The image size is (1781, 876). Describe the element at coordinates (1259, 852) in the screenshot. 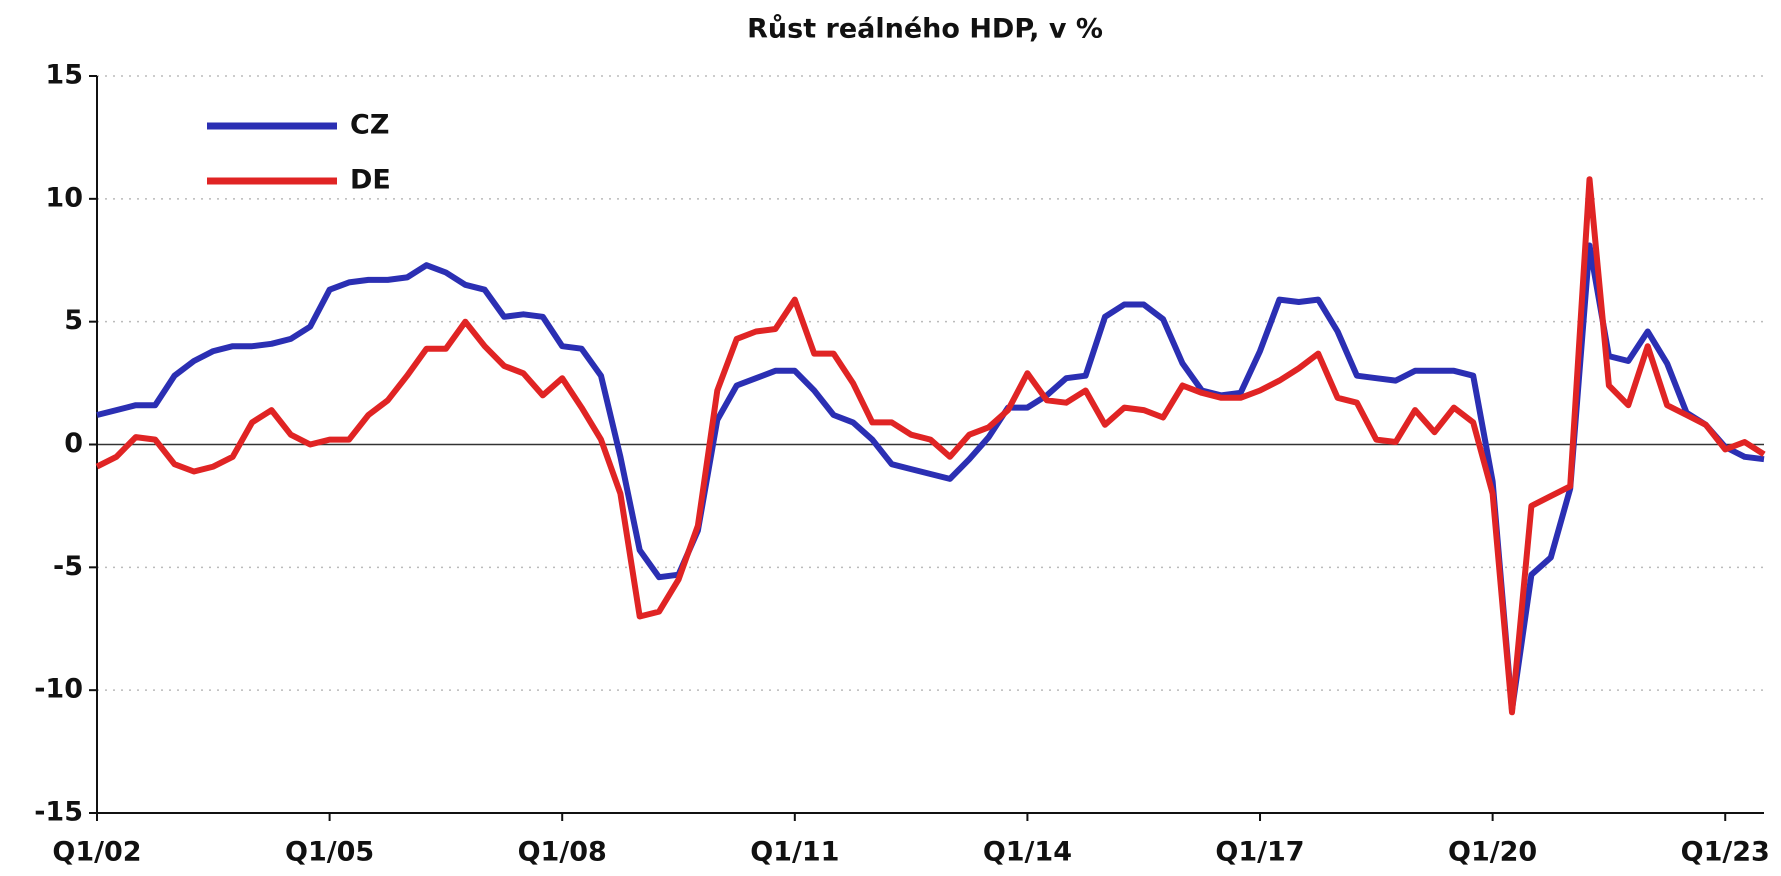

I see `x-tick-label: Q1/17` at that location.